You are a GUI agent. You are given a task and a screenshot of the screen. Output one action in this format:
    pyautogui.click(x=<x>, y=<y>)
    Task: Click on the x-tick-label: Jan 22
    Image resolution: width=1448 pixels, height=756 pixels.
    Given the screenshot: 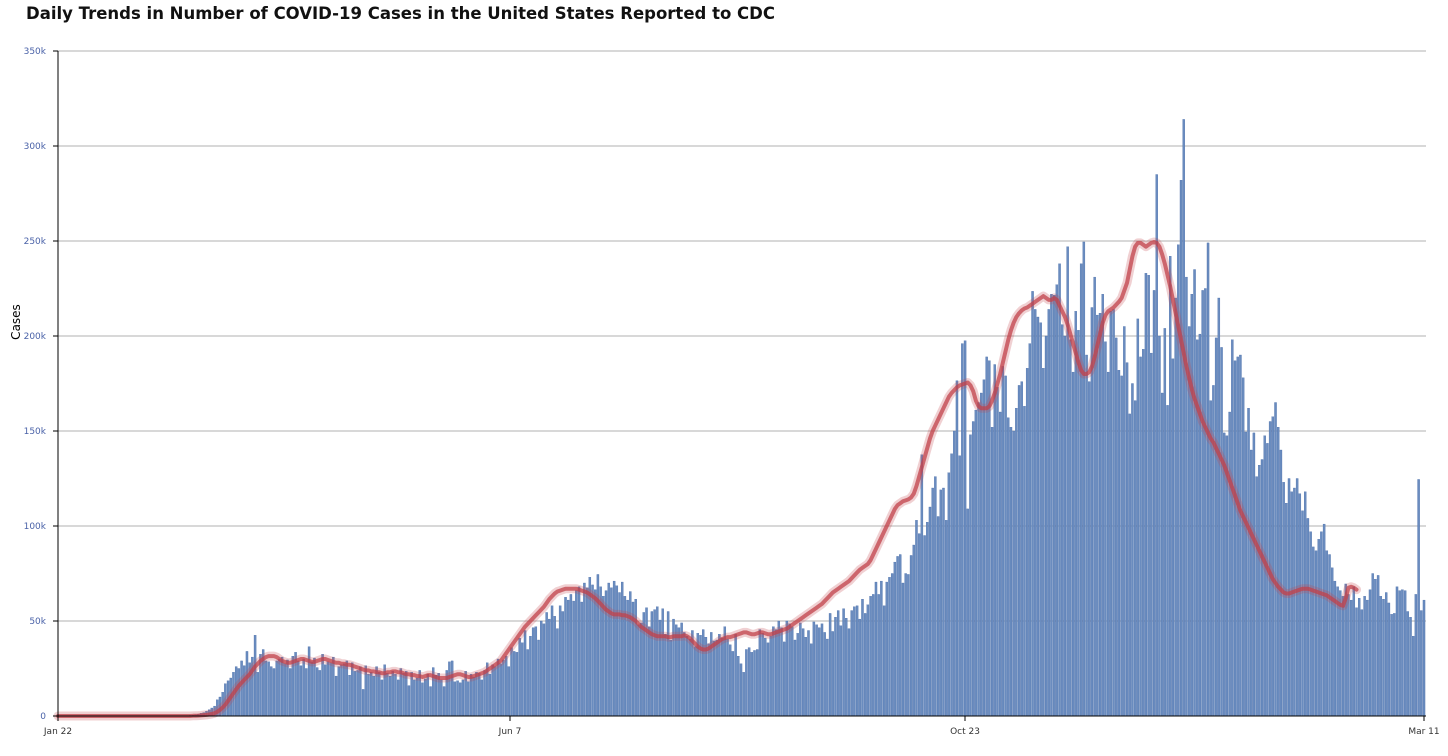 What is the action you would take?
    pyautogui.click(x=57, y=732)
    